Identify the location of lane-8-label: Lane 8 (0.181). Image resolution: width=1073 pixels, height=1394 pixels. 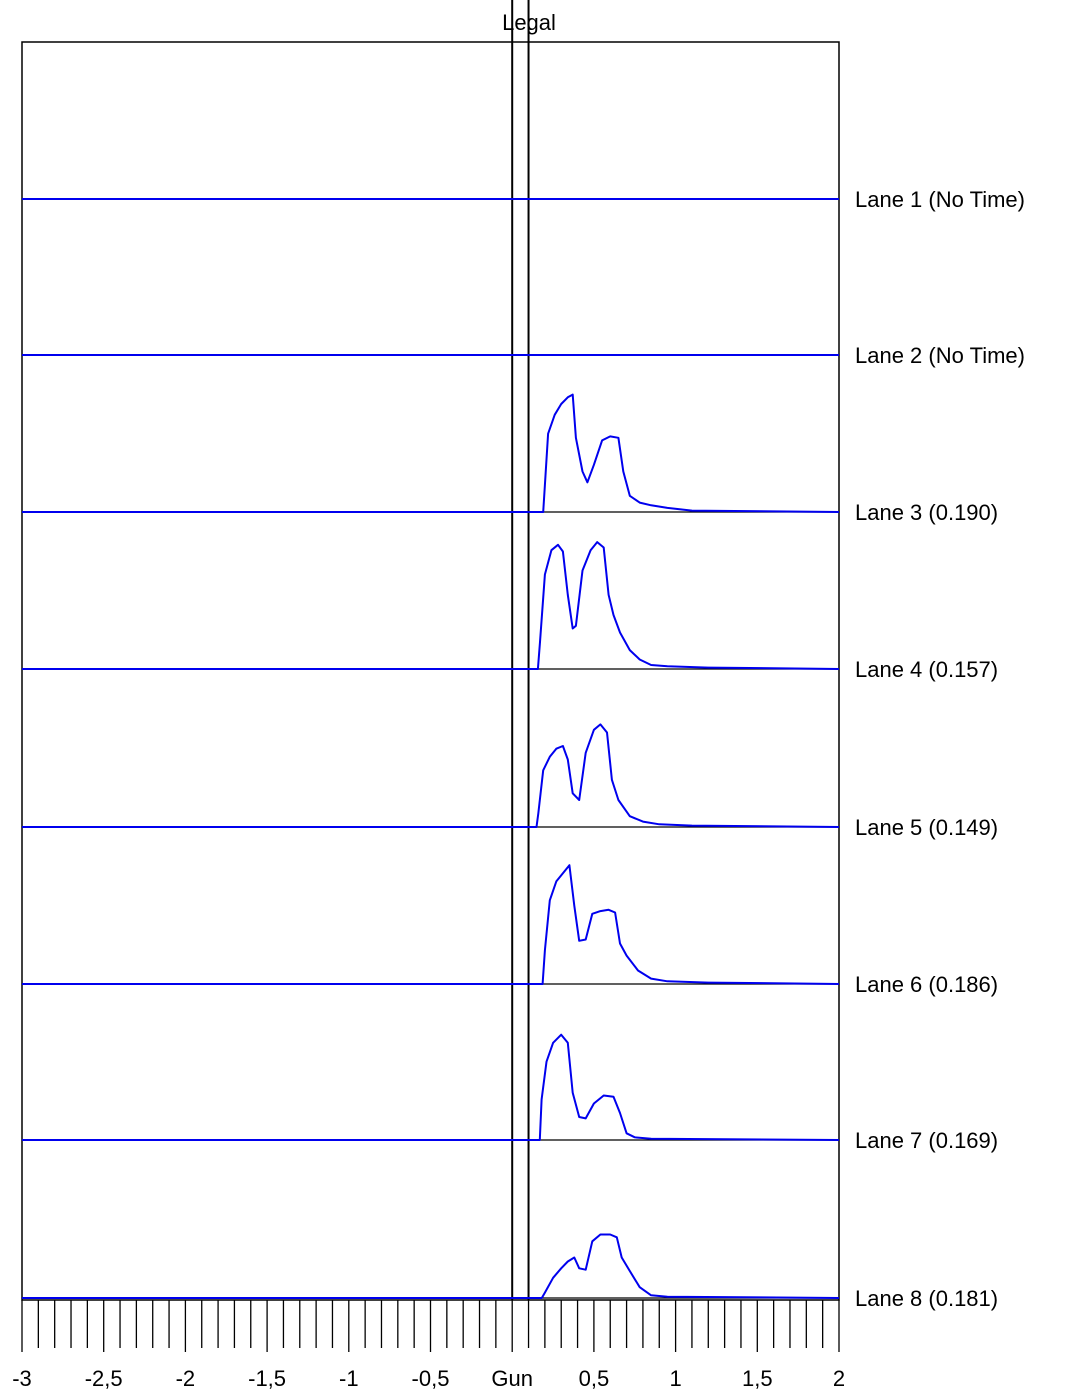
(926, 1298).